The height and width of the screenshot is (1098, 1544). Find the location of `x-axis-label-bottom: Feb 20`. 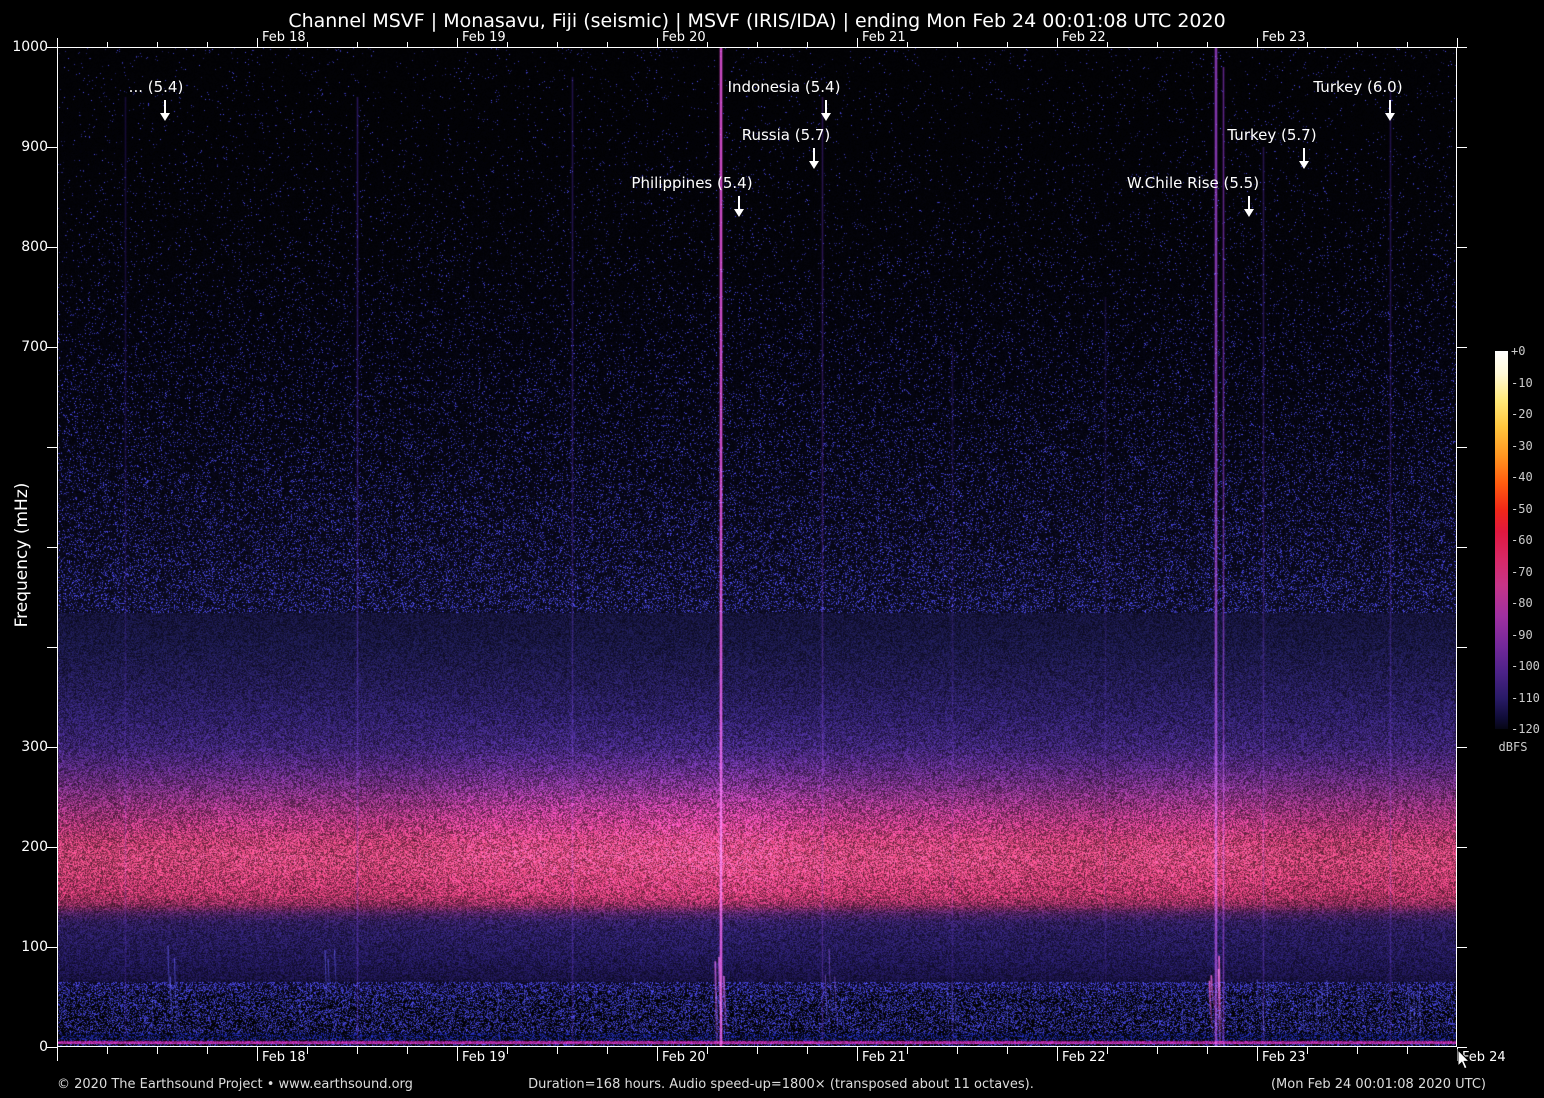

x-axis-label-bottom: Feb 20 is located at coordinates (684, 1057).